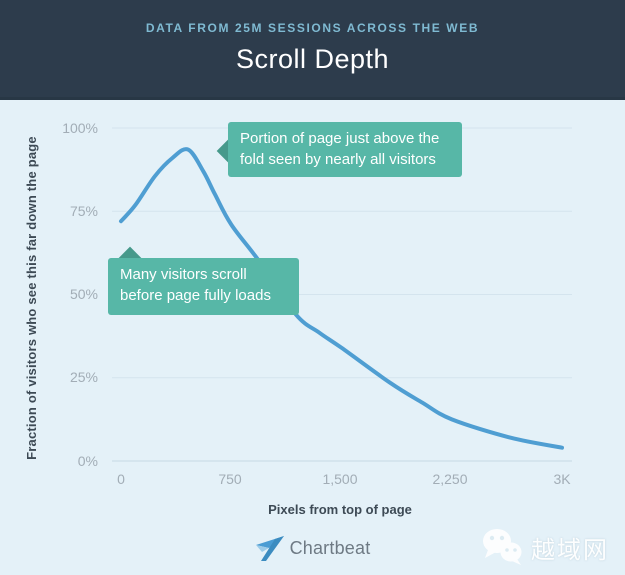 This screenshot has height=575, width=625. What do you see at coordinates (83, 211) in the screenshot?
I see `y-tick-label: 75%` at bounding box center [83, 211].